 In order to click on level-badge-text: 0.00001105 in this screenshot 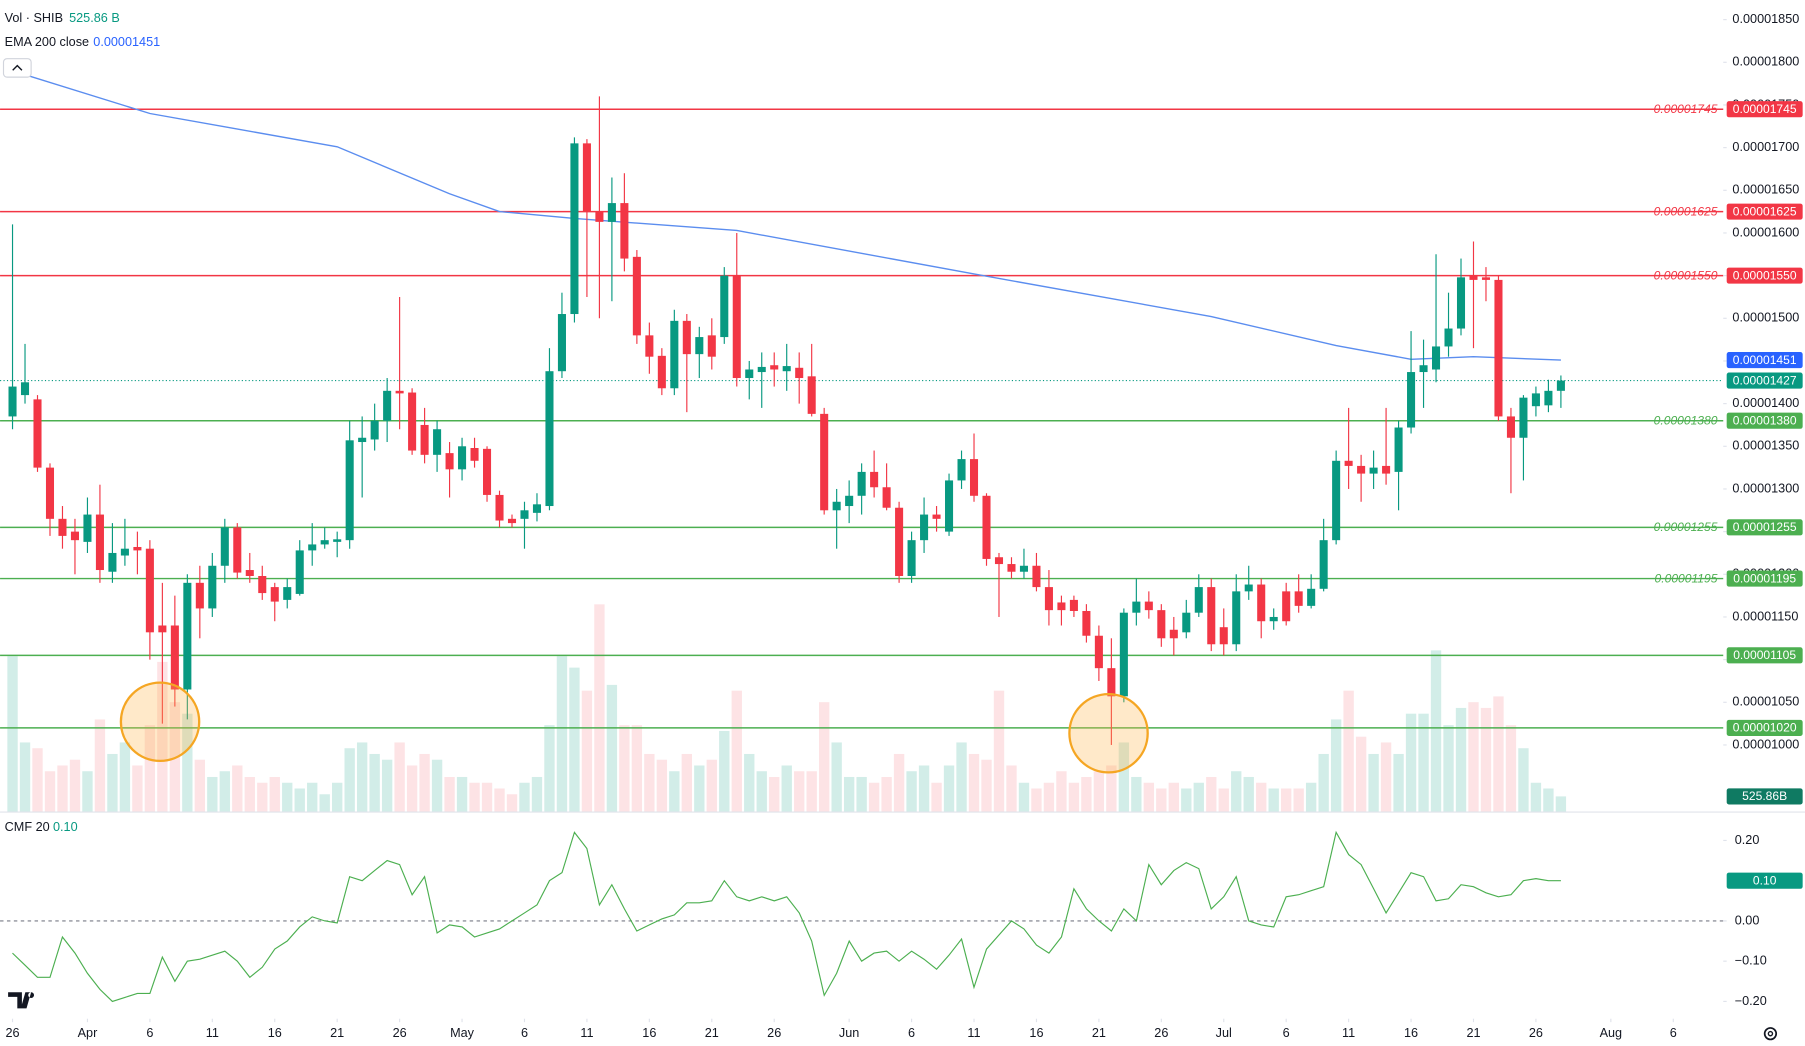, I will do `click(1764, 655)`.